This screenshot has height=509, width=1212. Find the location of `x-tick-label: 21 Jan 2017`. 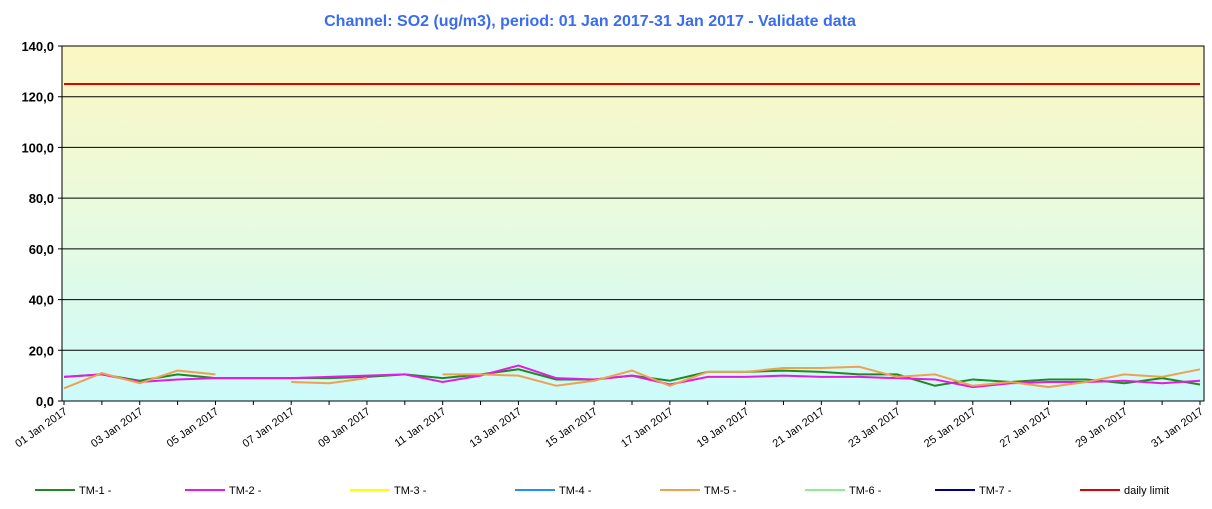

x-tick-label: 21 Jan 2017 is located at coordinates (799, 428).